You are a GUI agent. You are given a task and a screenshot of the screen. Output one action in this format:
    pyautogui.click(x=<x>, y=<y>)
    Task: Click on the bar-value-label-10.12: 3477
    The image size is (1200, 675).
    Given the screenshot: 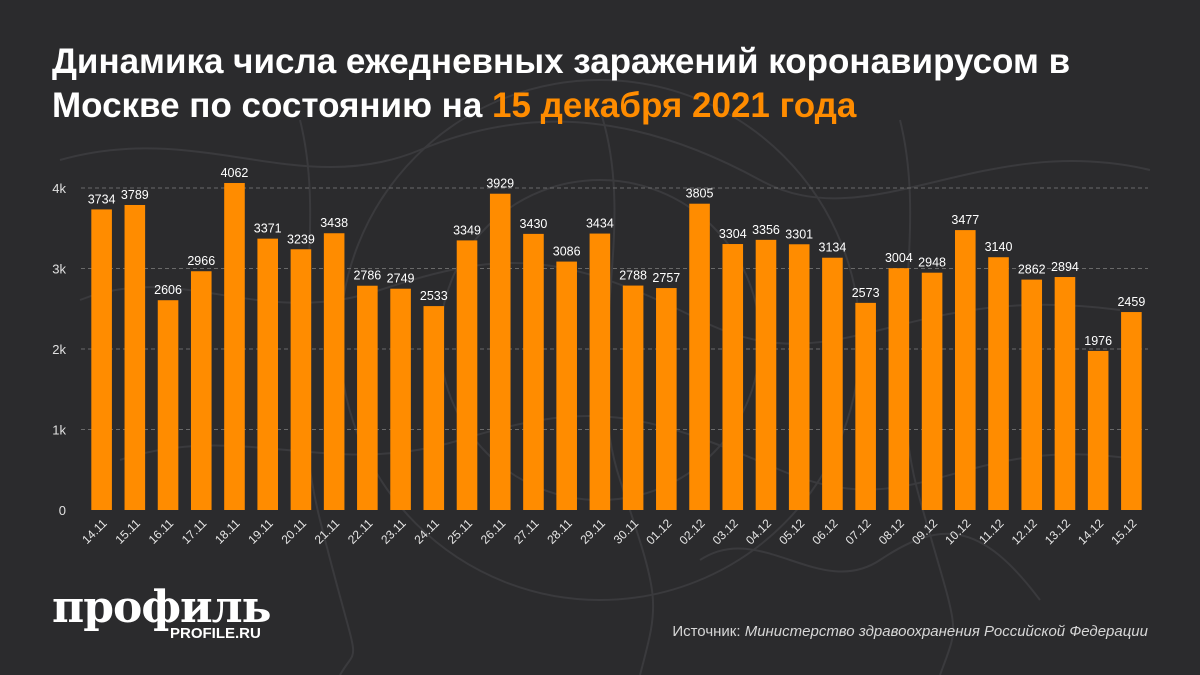 What is the action you would take?
    pyautogui.click(x=965, y=220)
    